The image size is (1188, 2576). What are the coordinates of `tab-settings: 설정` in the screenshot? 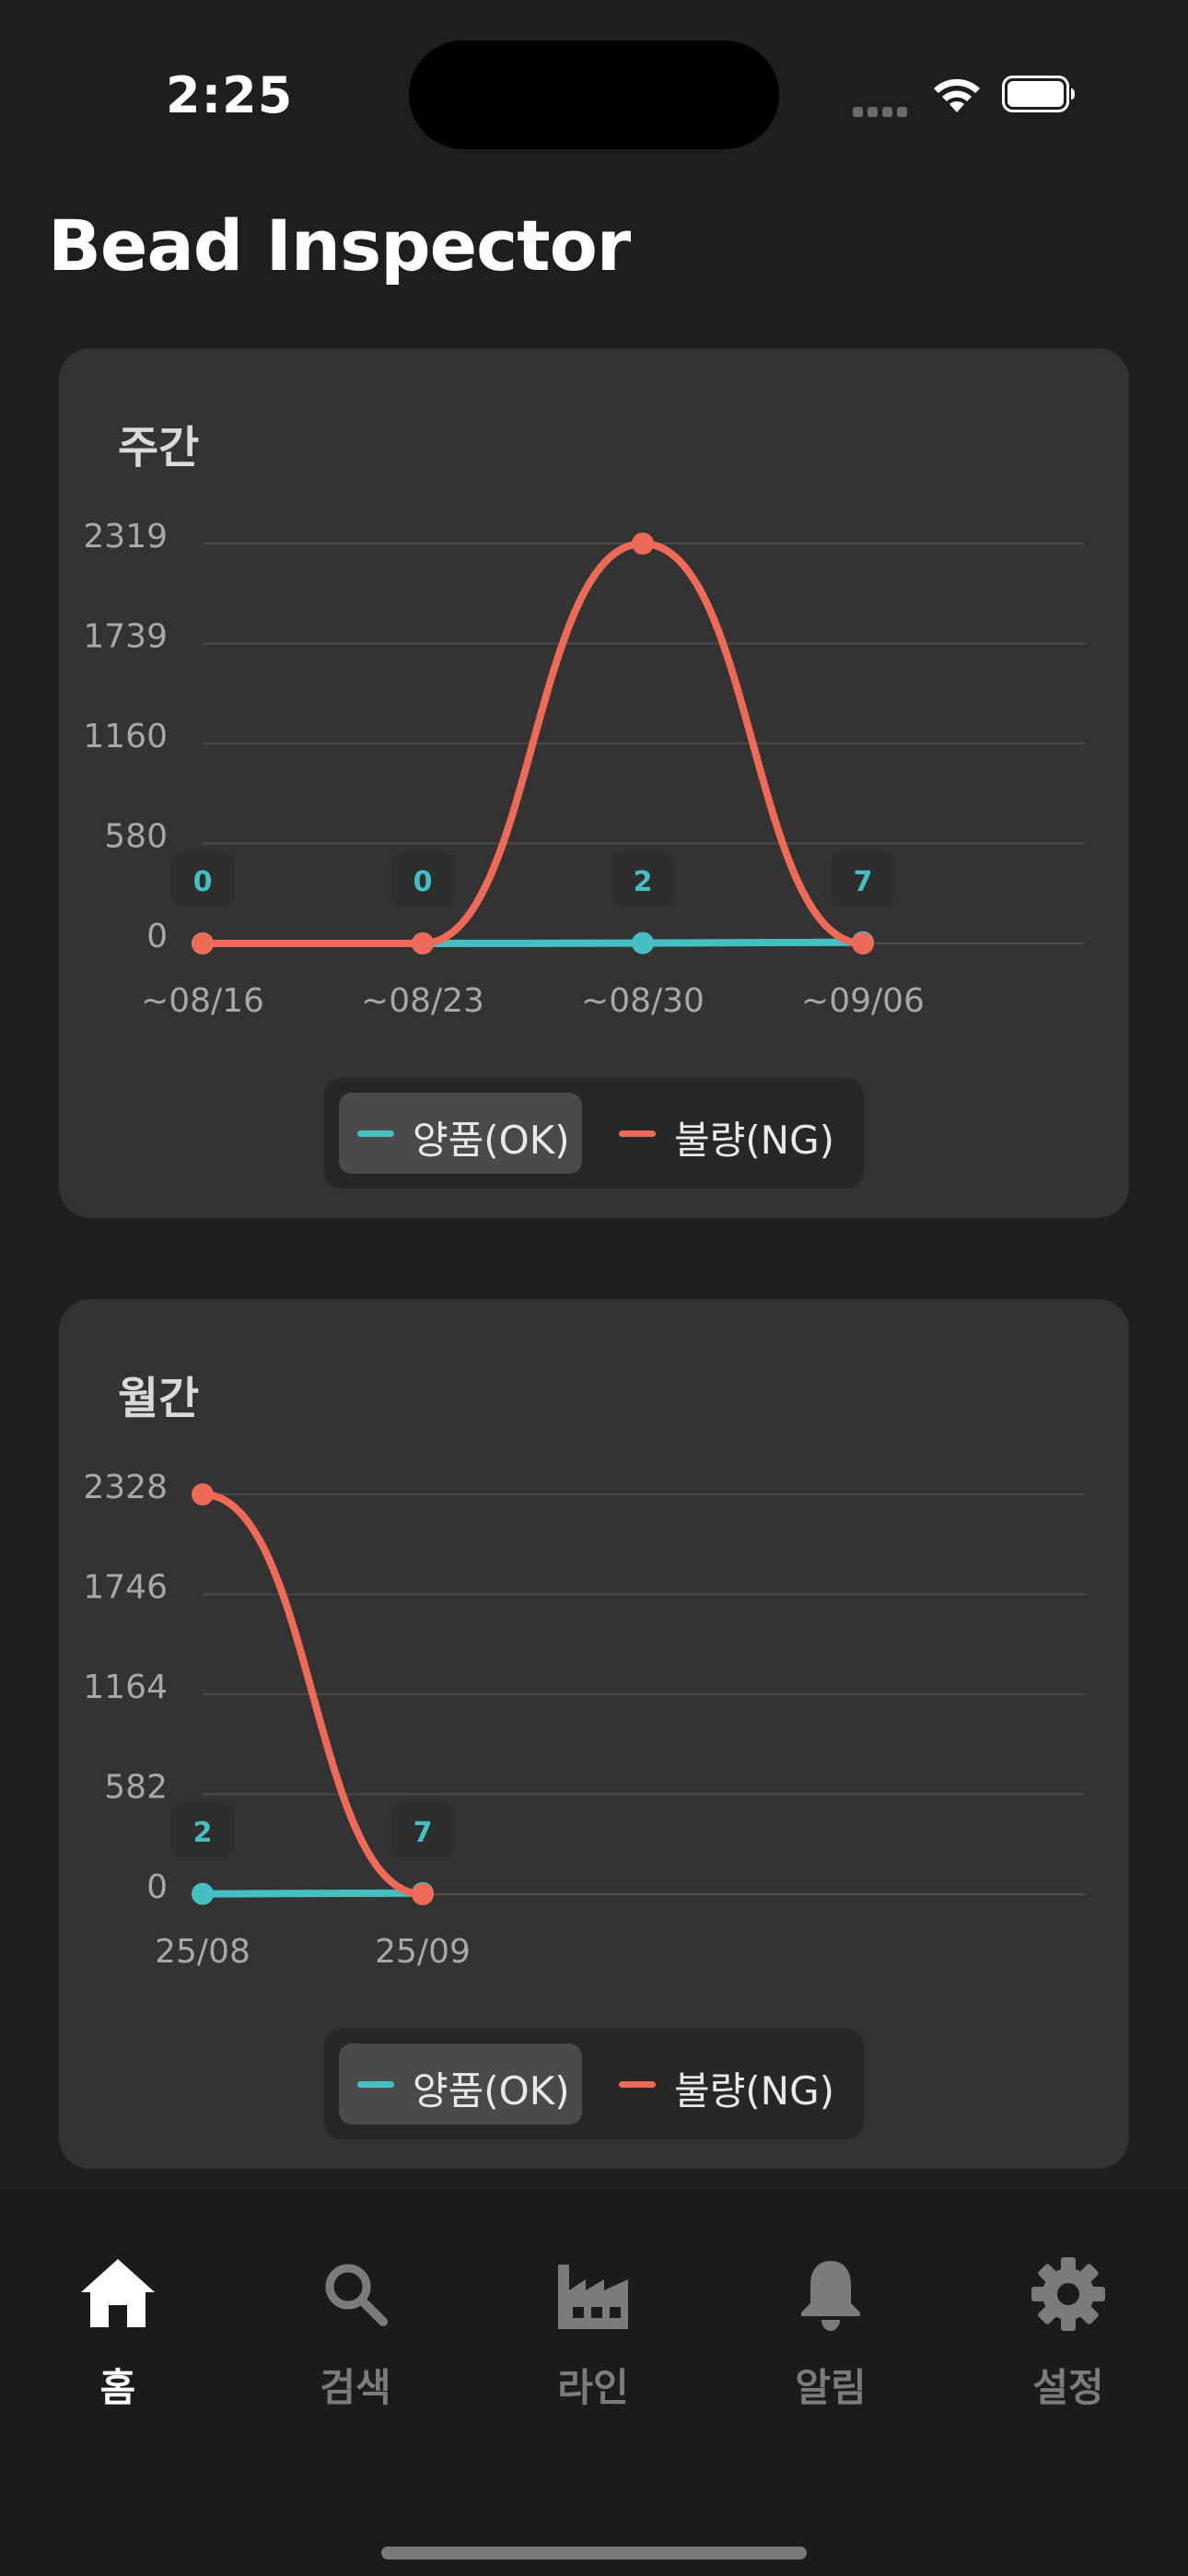 It's located at (1068, 2341).